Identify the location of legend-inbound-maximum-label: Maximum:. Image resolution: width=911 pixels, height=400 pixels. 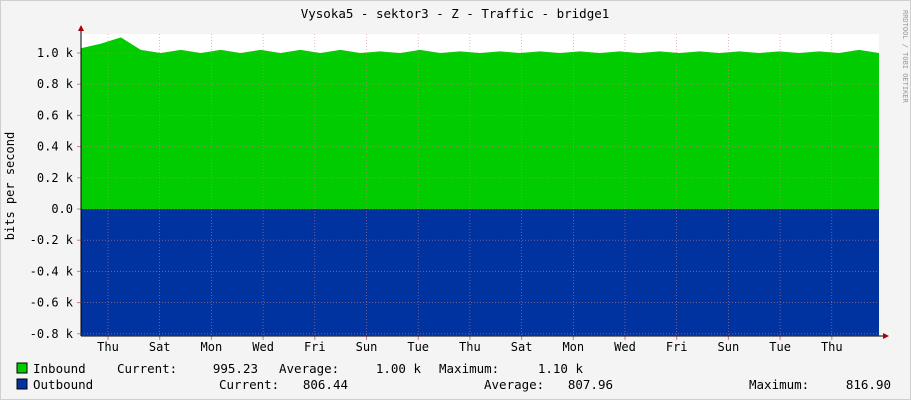
(469, 368).